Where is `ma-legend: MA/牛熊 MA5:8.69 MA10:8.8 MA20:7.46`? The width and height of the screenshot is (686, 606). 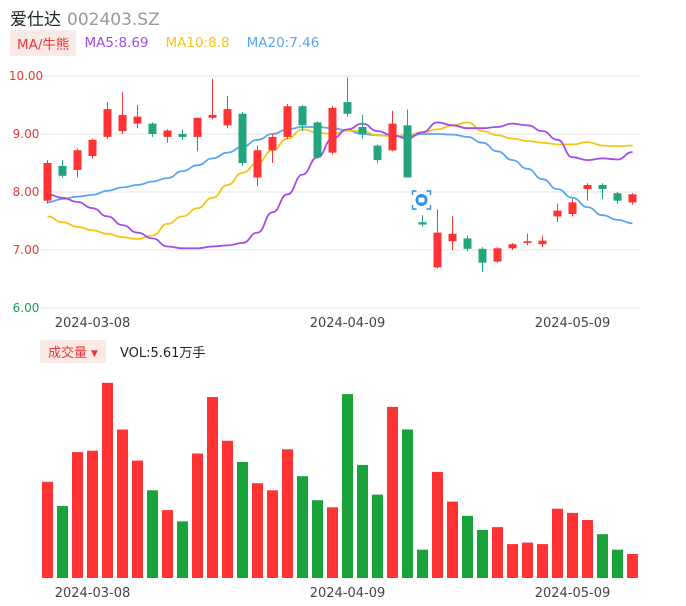 ma-legend: MA/牛熊 MA5:8.69 MA10:8.8 MA20:7.46 is located at coordinates (173, 43).